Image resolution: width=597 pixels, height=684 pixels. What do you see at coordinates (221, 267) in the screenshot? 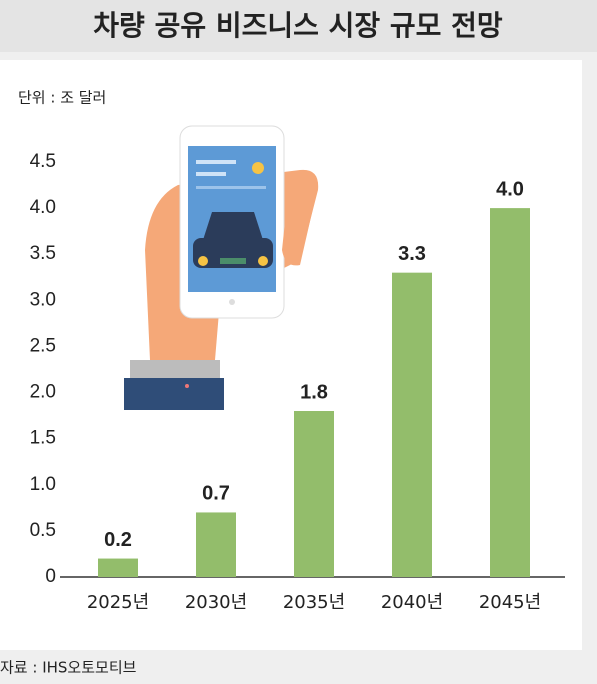
I see `illustration` at bounding box center [221, 267].